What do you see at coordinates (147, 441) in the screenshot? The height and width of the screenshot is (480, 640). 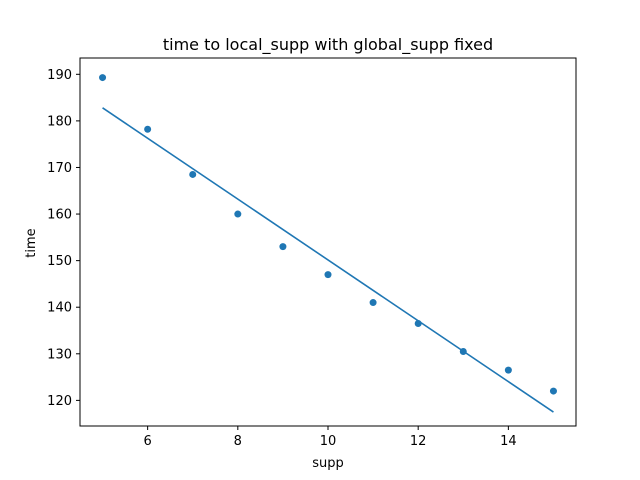 I see `x-tick-label: 6` at bounding box center [147, 441].